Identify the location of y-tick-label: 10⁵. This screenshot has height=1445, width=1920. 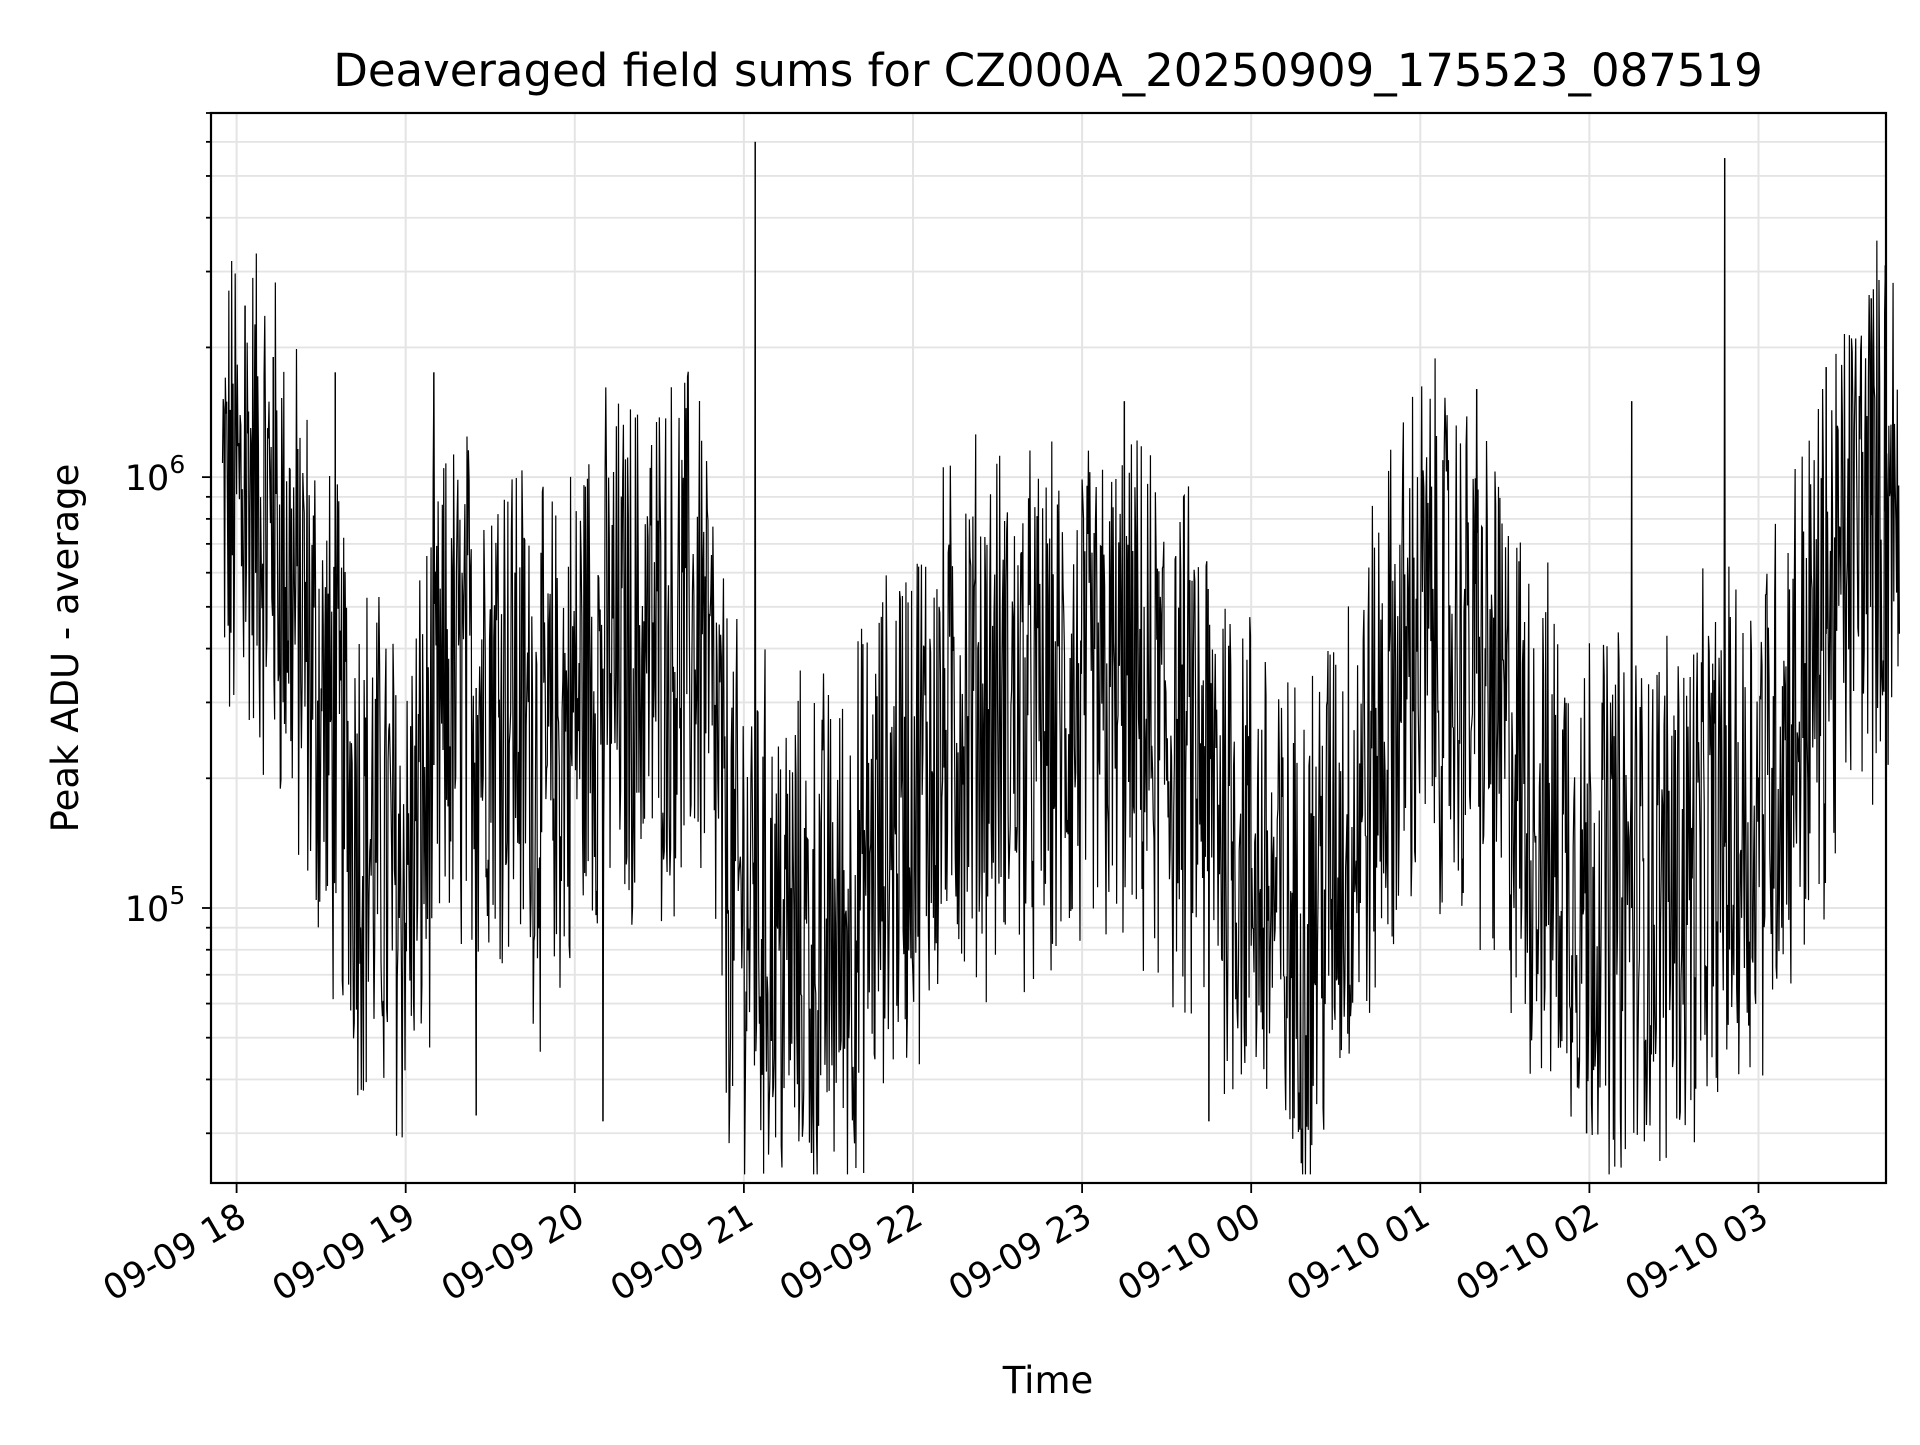
(155, 905).